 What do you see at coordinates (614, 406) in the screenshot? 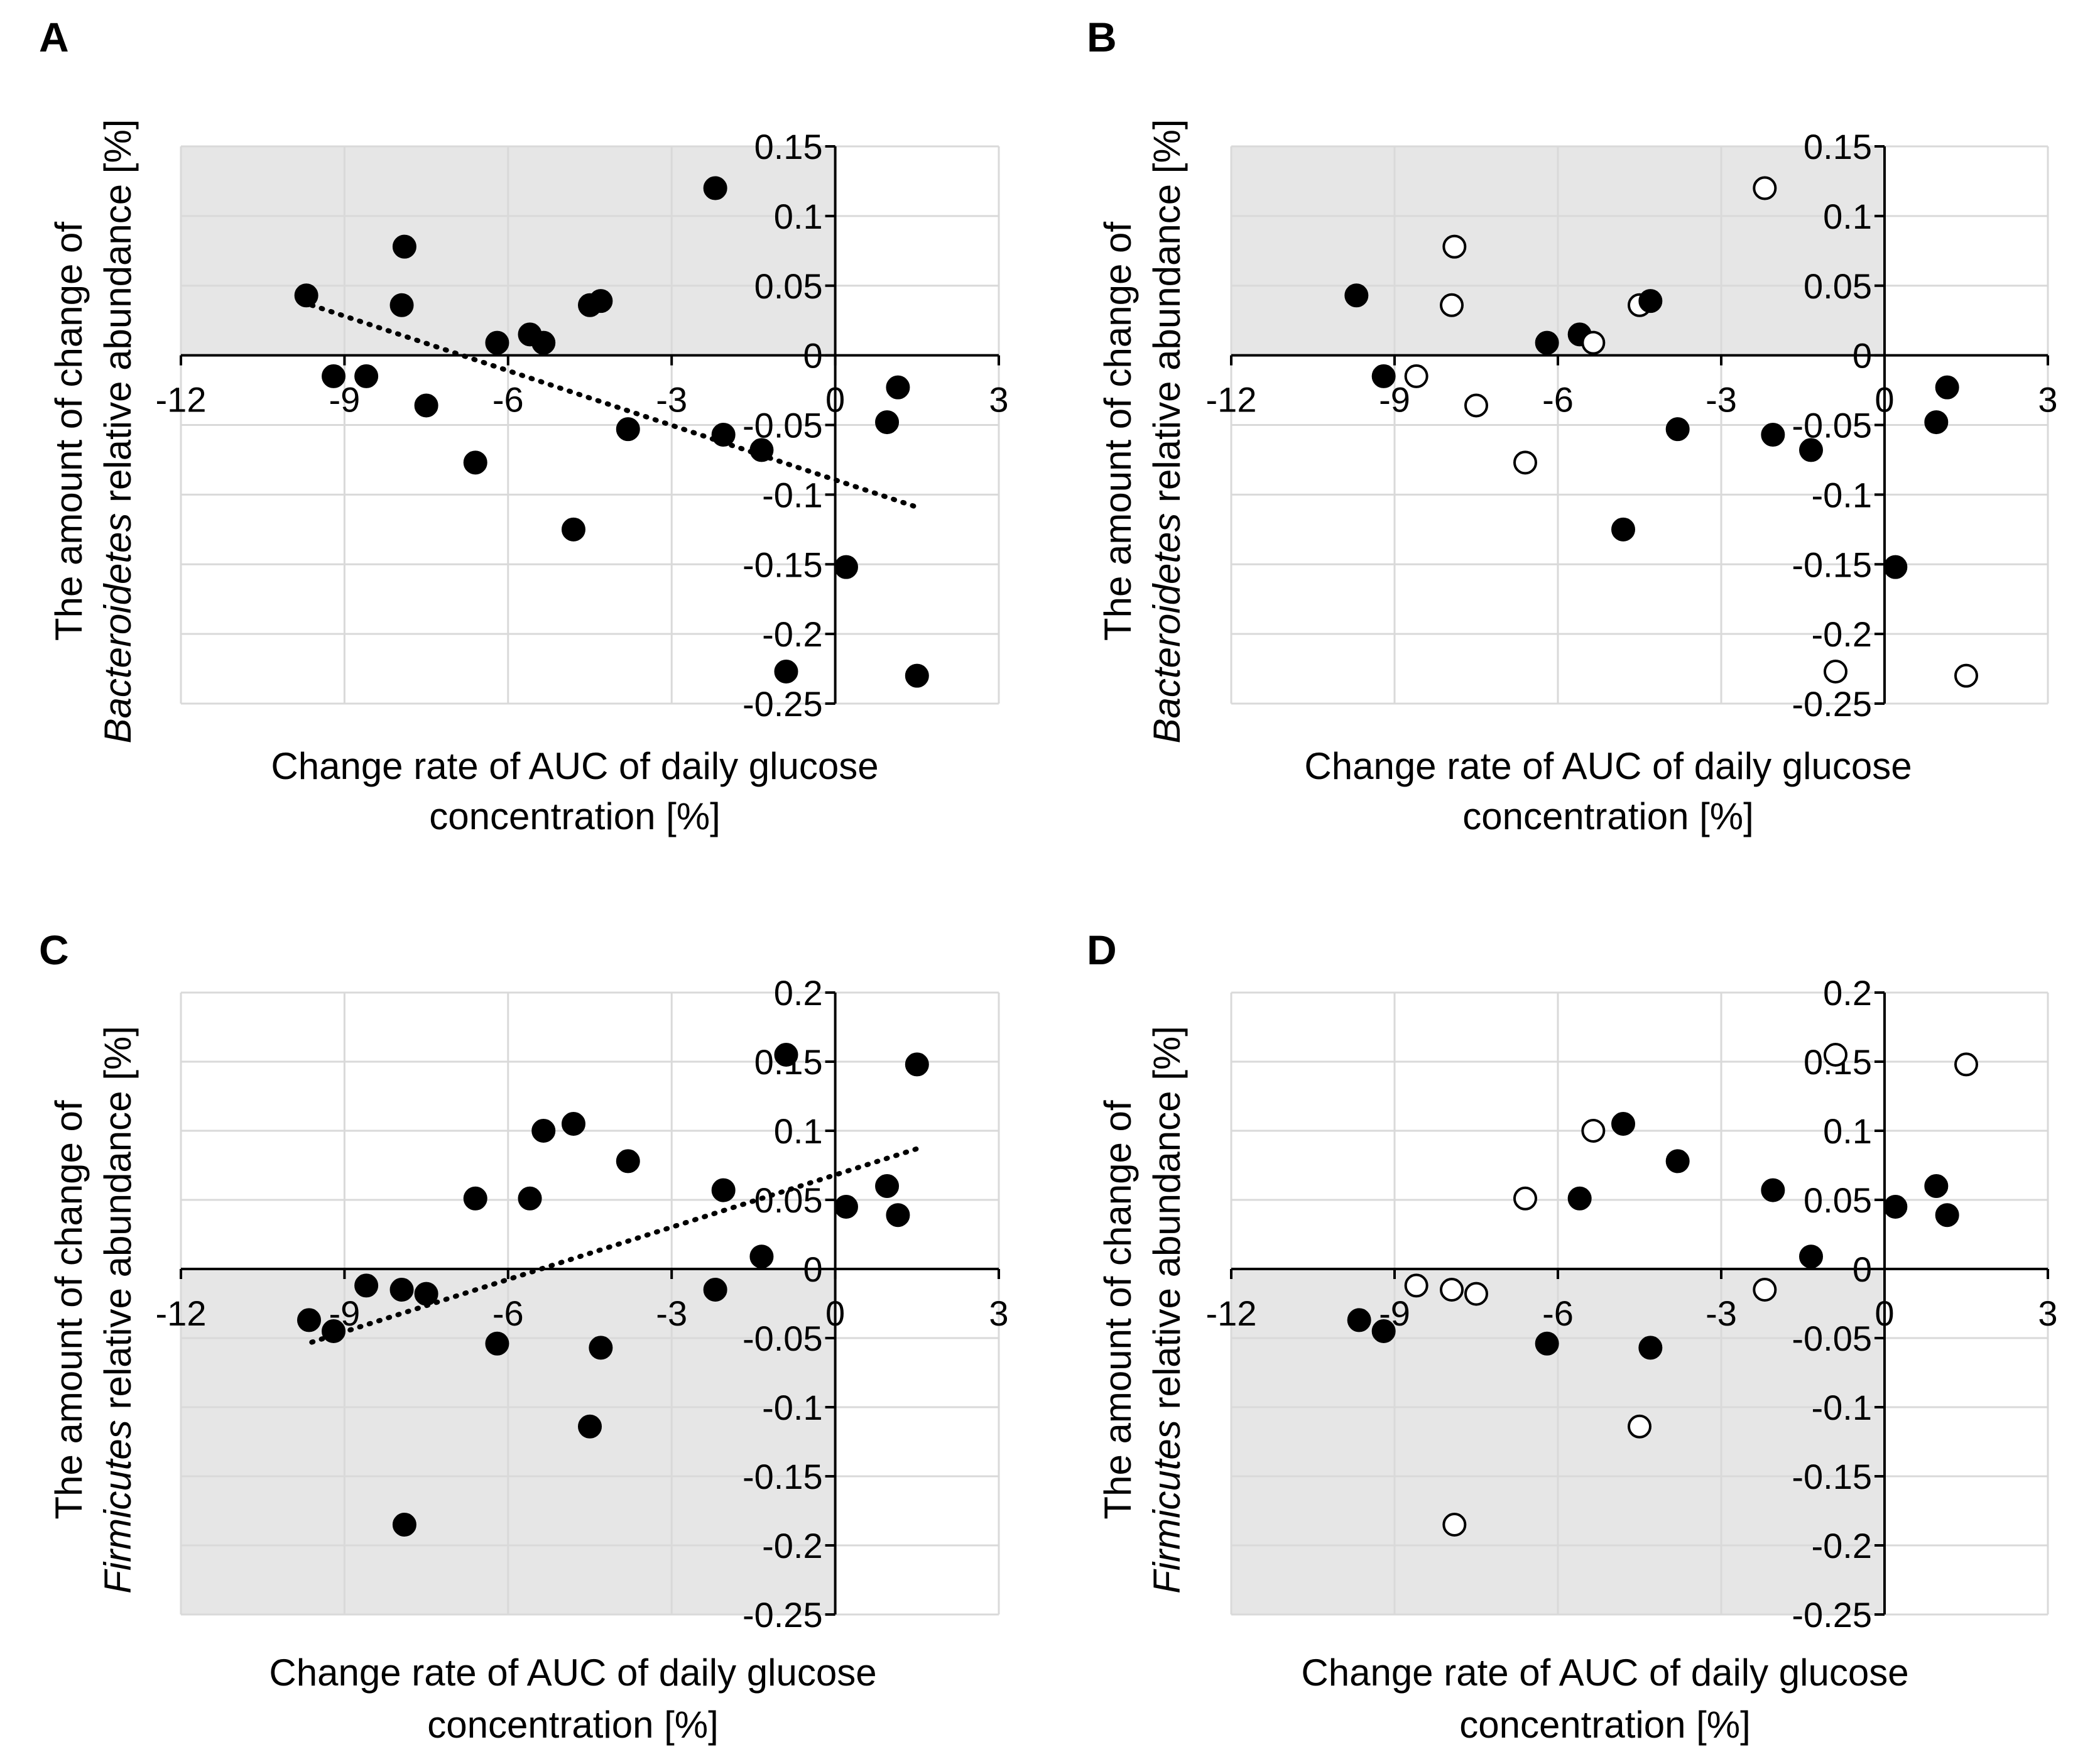
I see `trendline` at bounding box center [614, 406].